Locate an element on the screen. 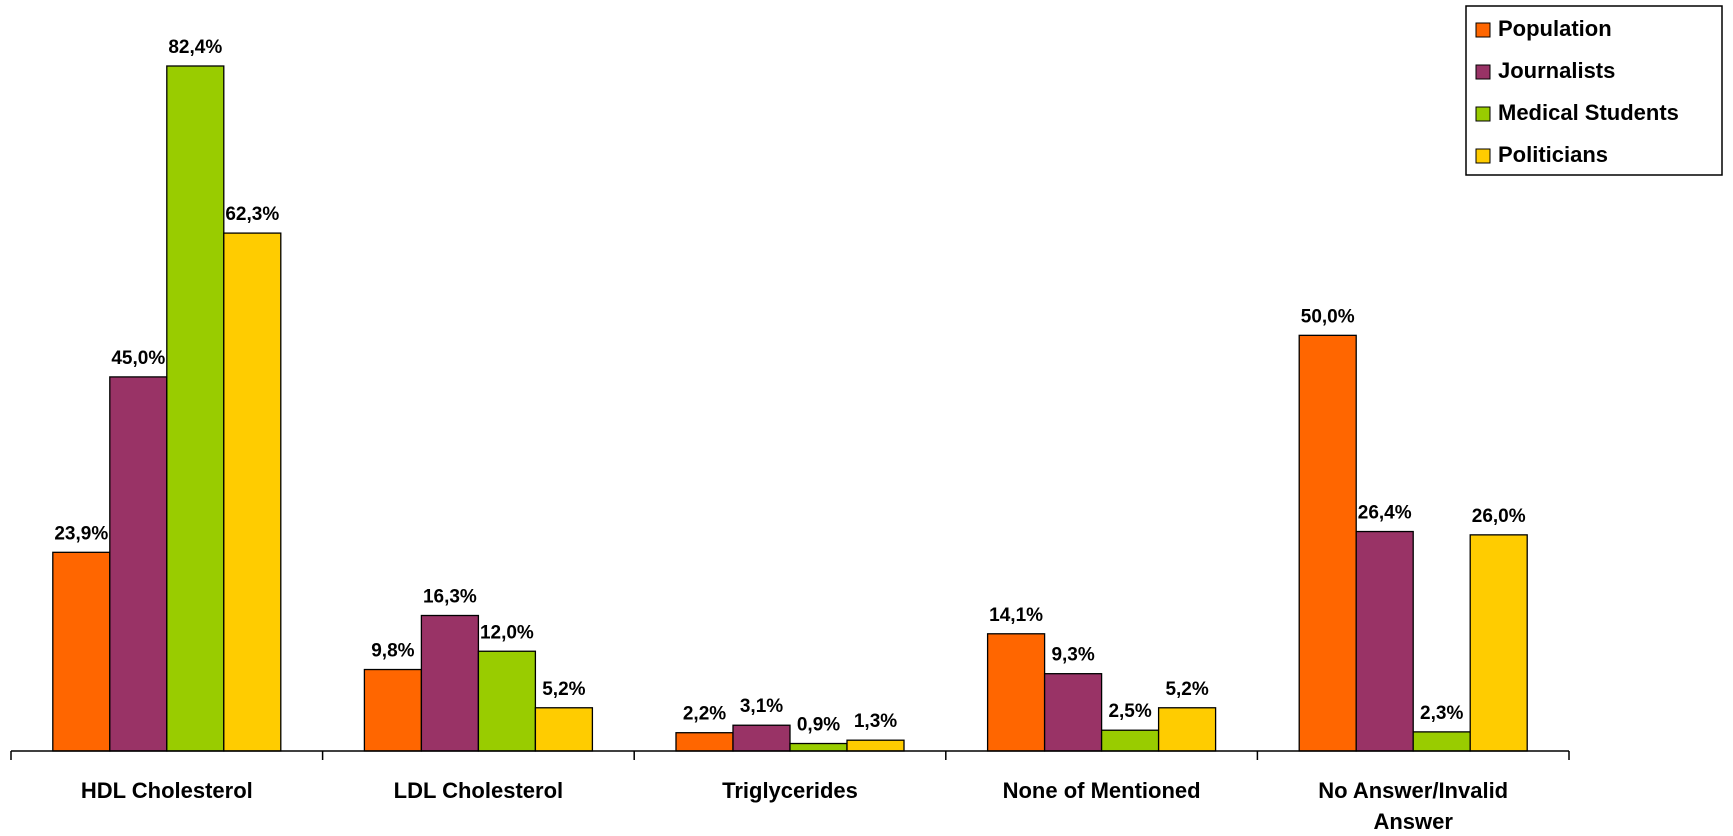 Image resolution: width=1733 pixels, height=836 pixels. data-label: 9,8% is located at coordinates (392, 651).